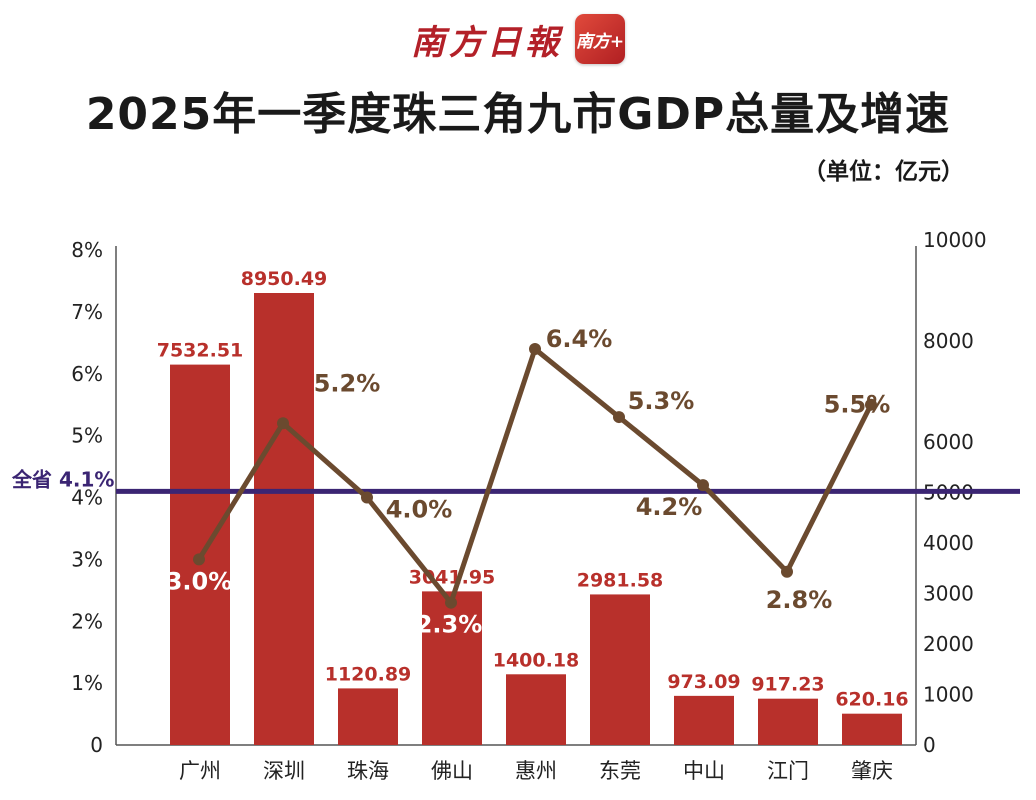  Describe the element at coordinates (284, 519) in the screenshot. I see `bar-深圳` at that location.